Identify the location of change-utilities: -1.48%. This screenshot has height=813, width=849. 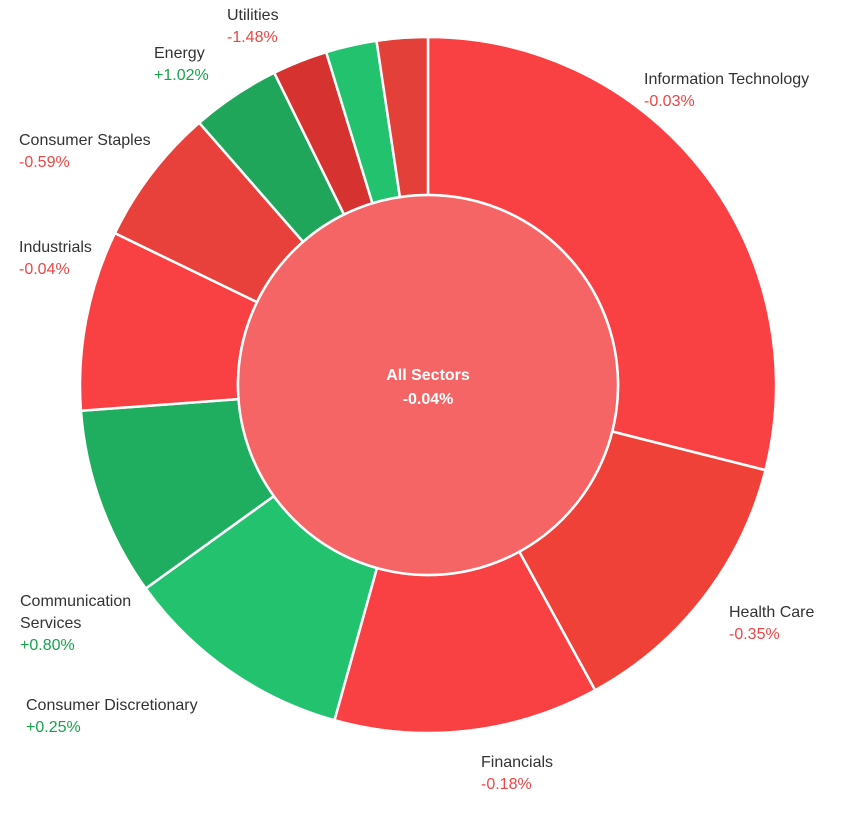
(252, 37).